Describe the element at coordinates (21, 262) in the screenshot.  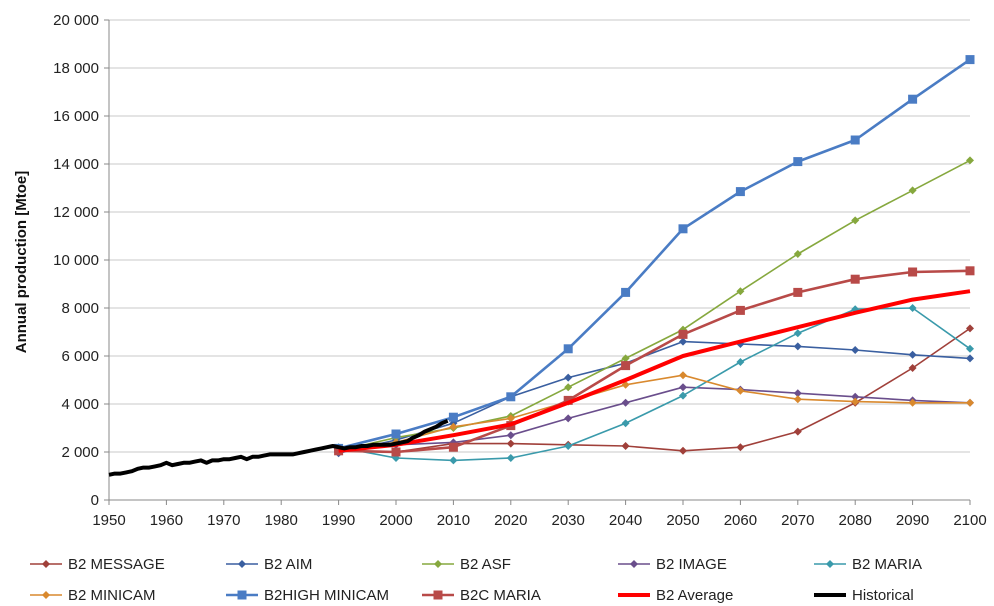
I see `y-axis-label: Annual production [Mtoe]` at that location.